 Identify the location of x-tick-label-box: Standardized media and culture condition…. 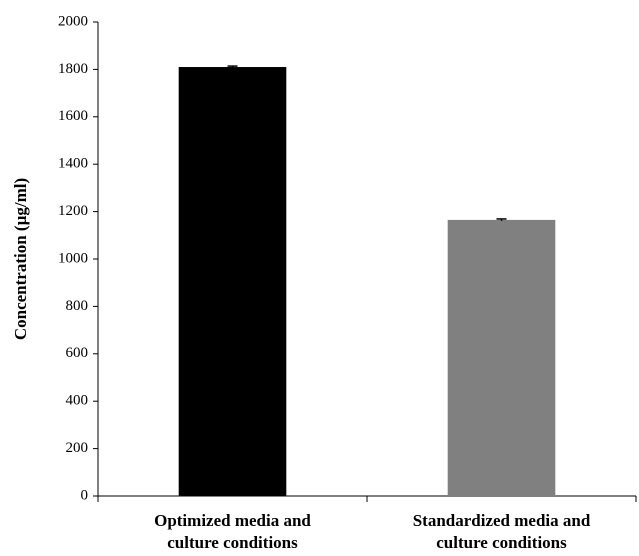
(501, 531).